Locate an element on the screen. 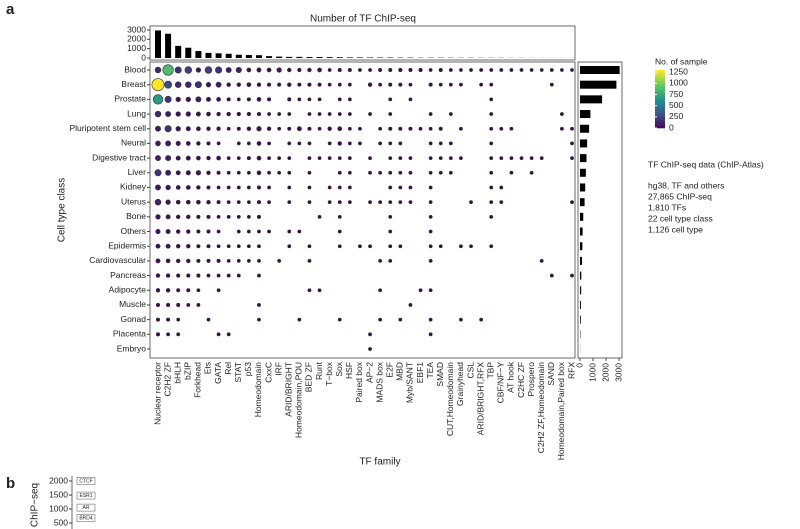 This screenshot has width=800, height=529. y-tick-label: Others is located at coordinates (133, 231).